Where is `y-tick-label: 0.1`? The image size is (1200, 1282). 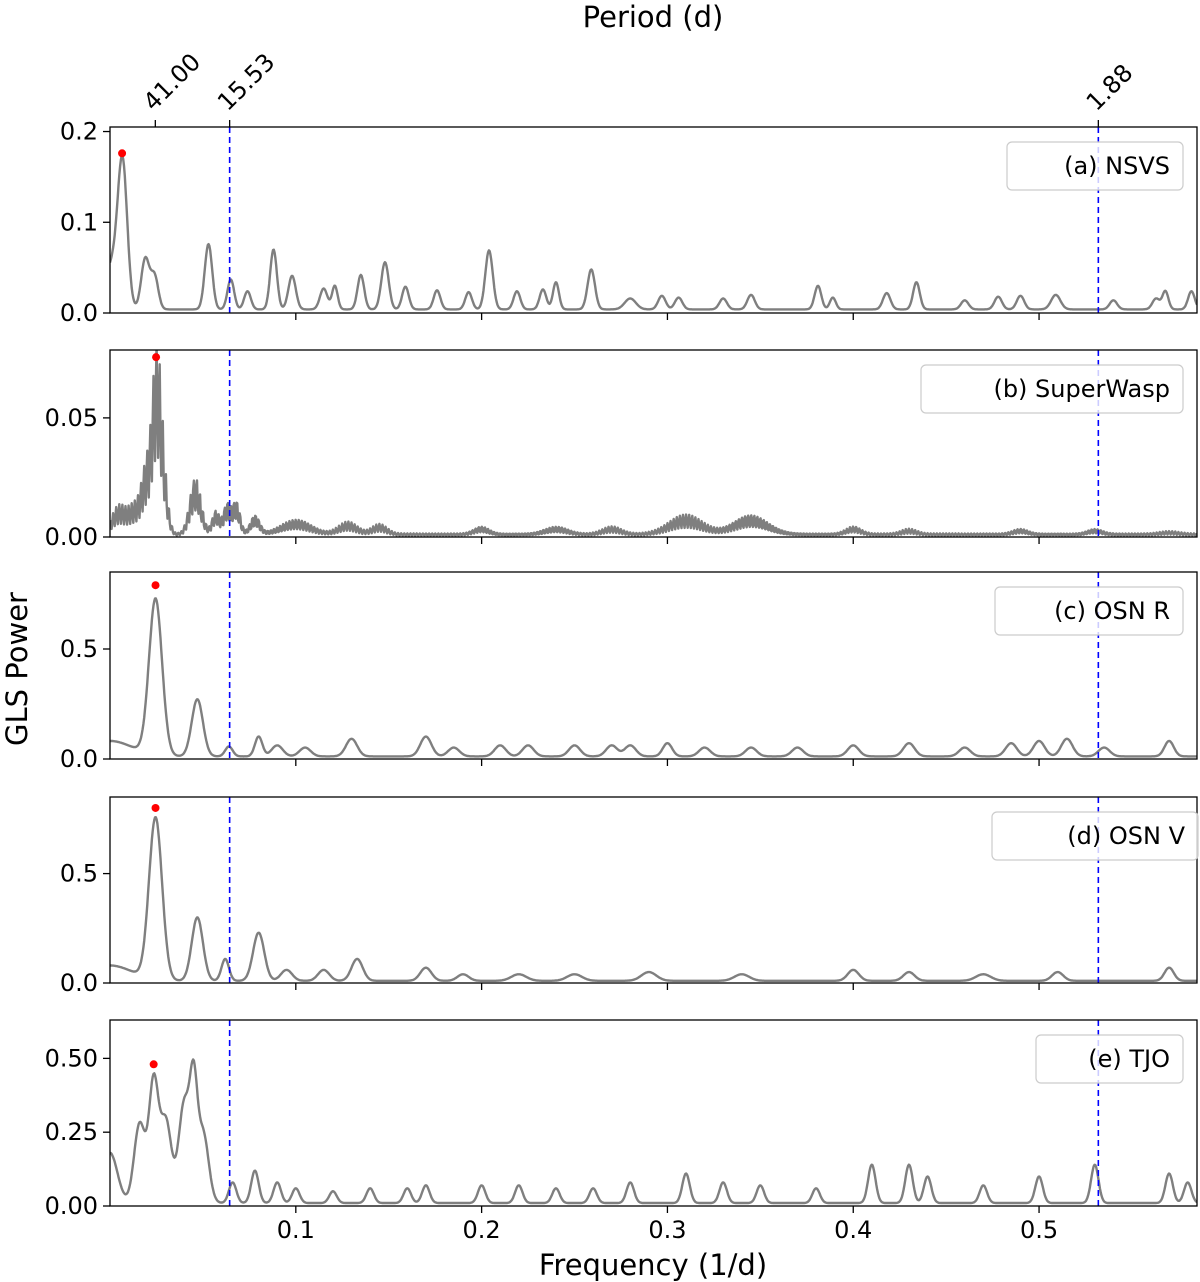
y-tick-label: 0.1 is located at coordinates (79, 222).